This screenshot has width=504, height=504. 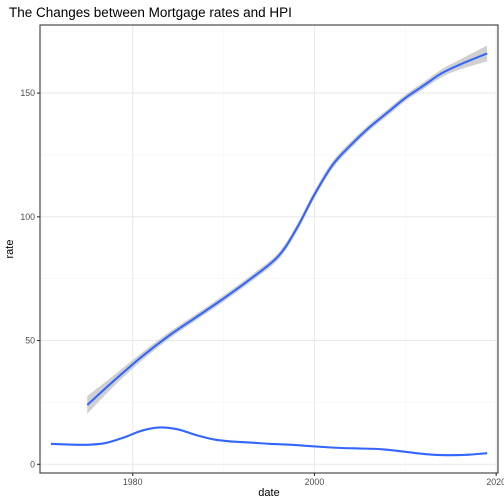 What do you see at coordinates (268, 493) in the screenshot?
I see `x-axis-label: date` at bounding box center [268, 493].